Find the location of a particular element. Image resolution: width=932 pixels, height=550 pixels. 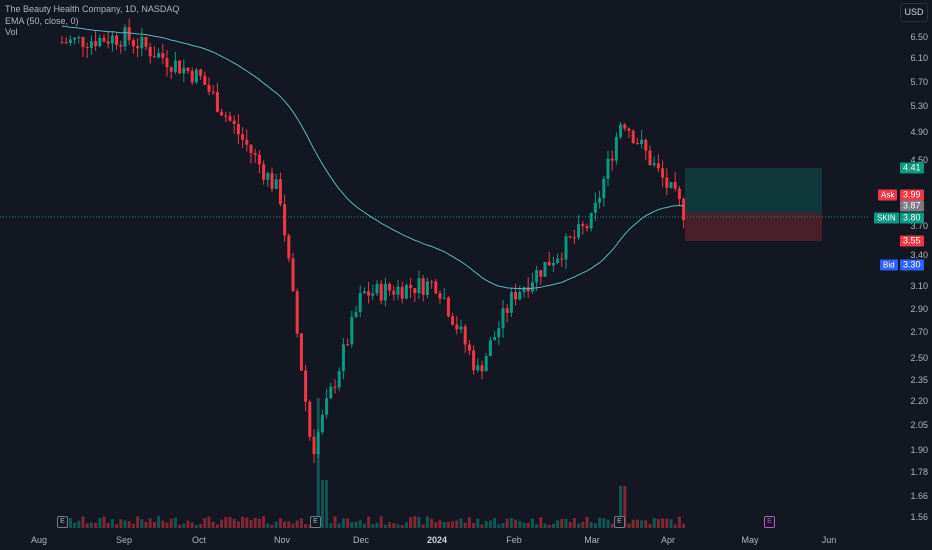

upcoming-earnings-icon: E is located at coordinates (769, 522).